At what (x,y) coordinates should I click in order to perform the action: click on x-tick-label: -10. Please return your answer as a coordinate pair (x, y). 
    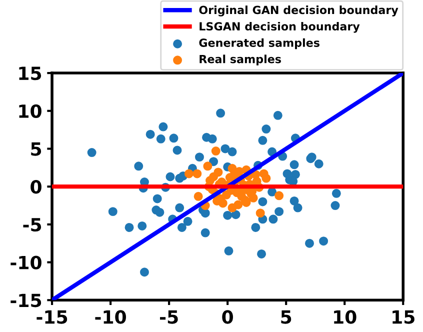
    Looking at the image, I should click on (110, 317).